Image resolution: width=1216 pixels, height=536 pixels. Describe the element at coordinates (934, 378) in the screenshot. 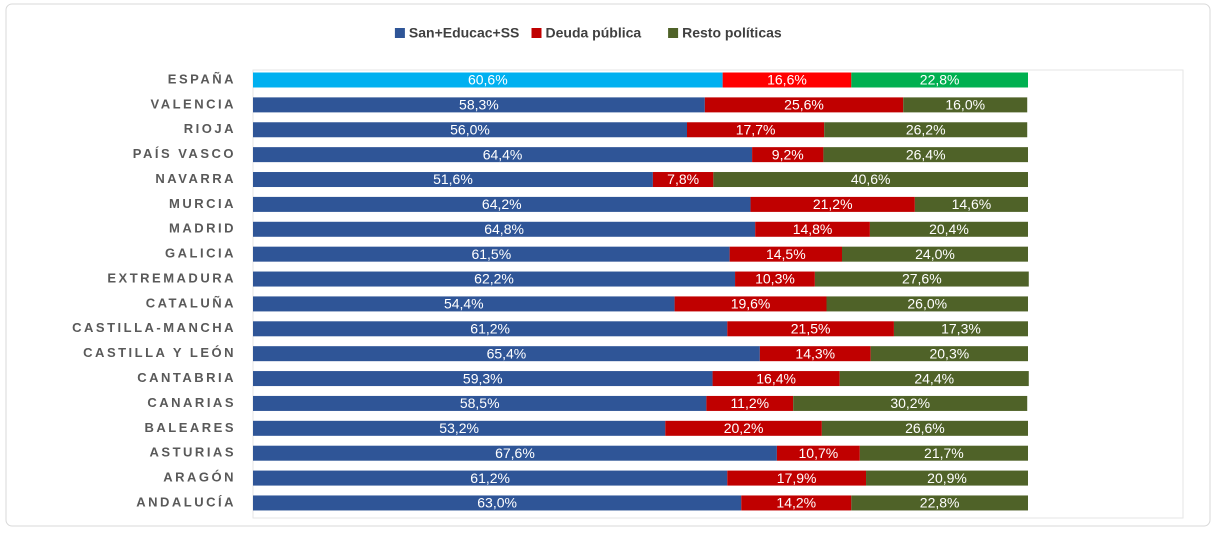

I see `value-label: 24,4%` at that location.